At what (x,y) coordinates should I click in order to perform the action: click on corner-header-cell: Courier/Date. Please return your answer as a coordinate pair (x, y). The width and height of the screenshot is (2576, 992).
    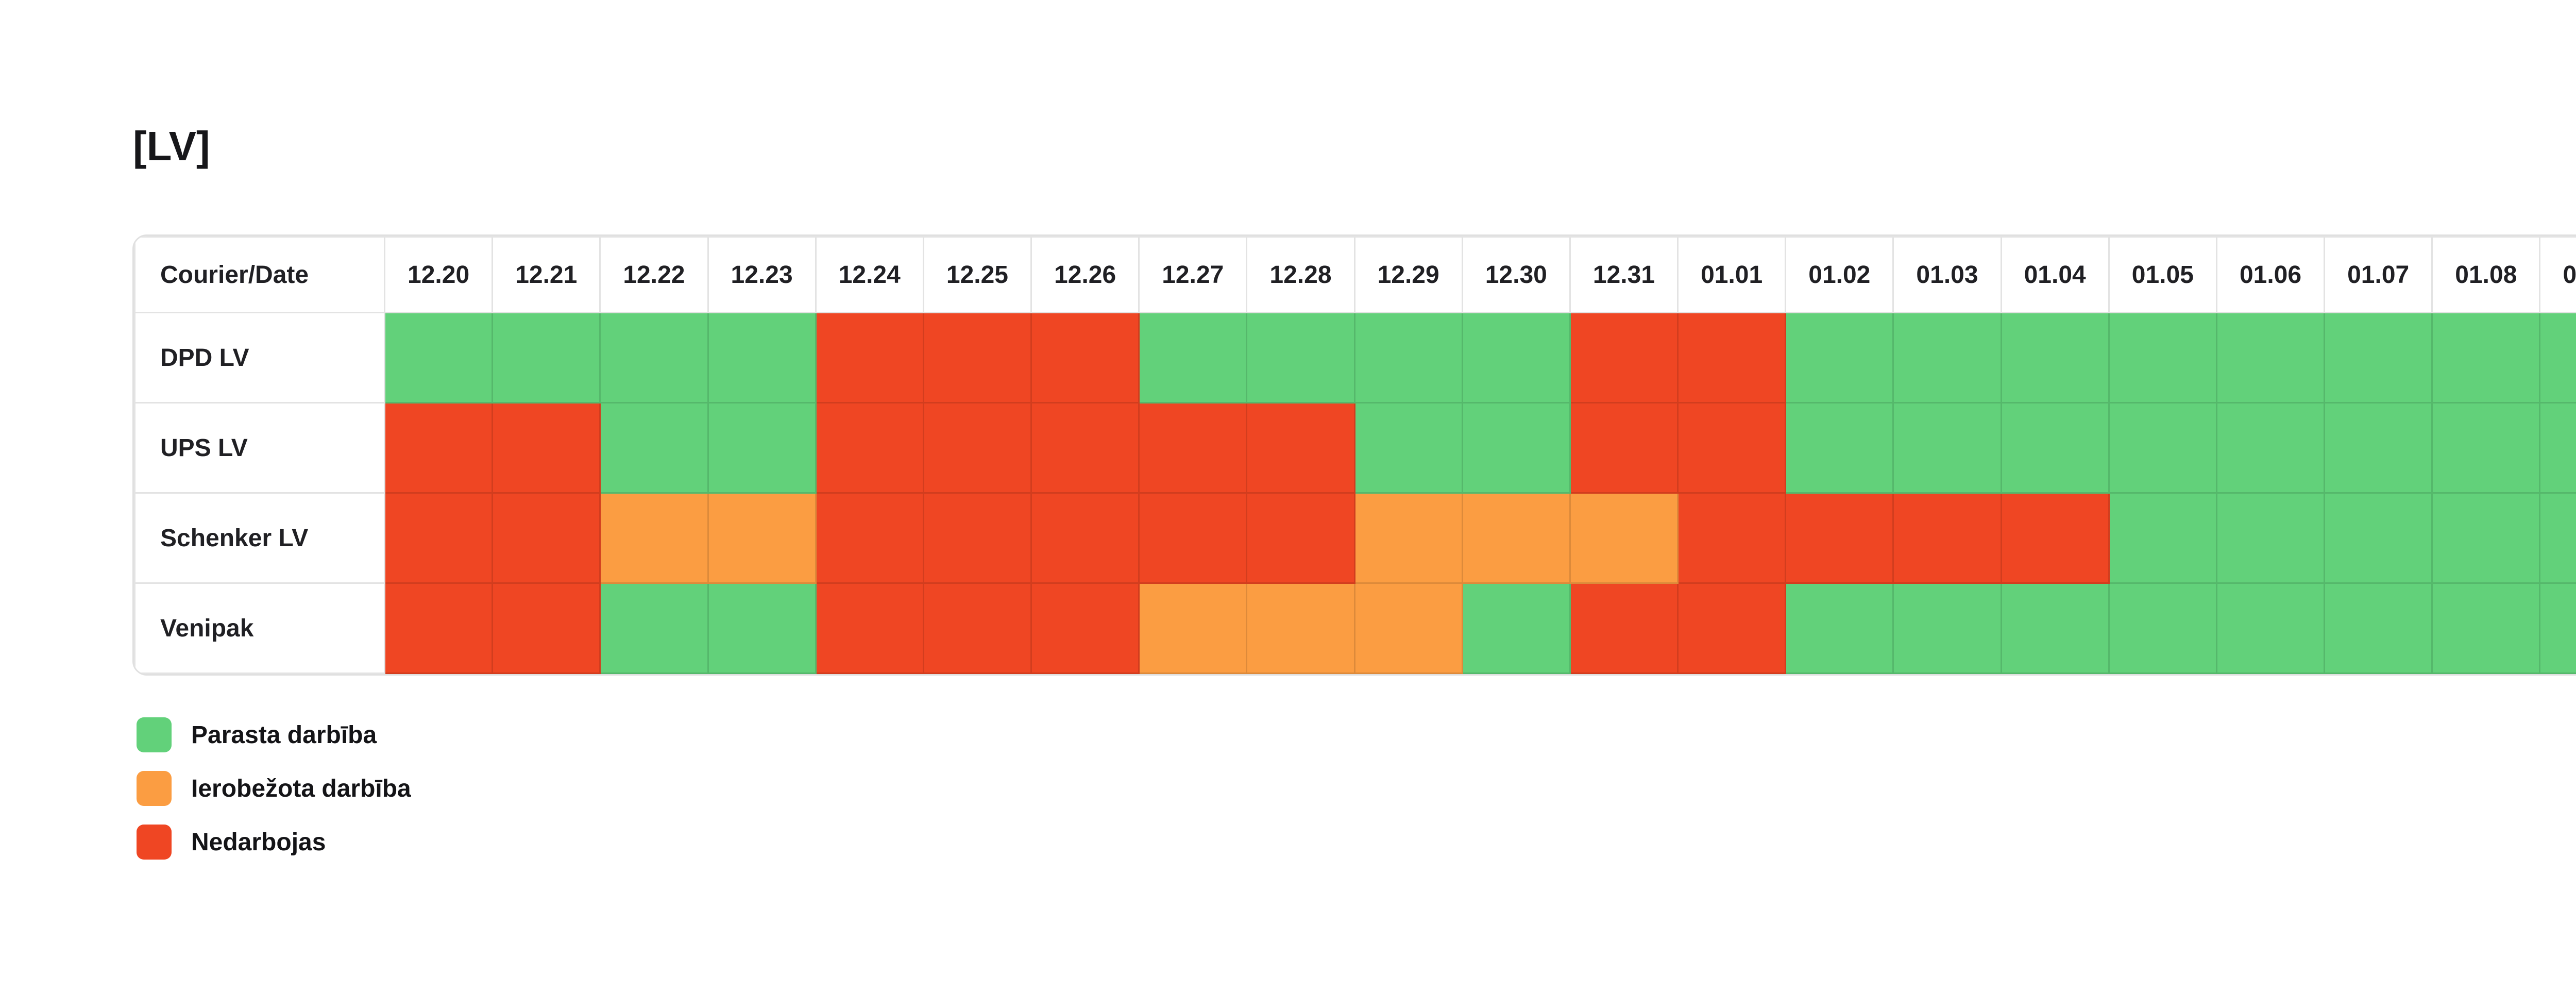
    Looking at the image, I should click on (259, 274).